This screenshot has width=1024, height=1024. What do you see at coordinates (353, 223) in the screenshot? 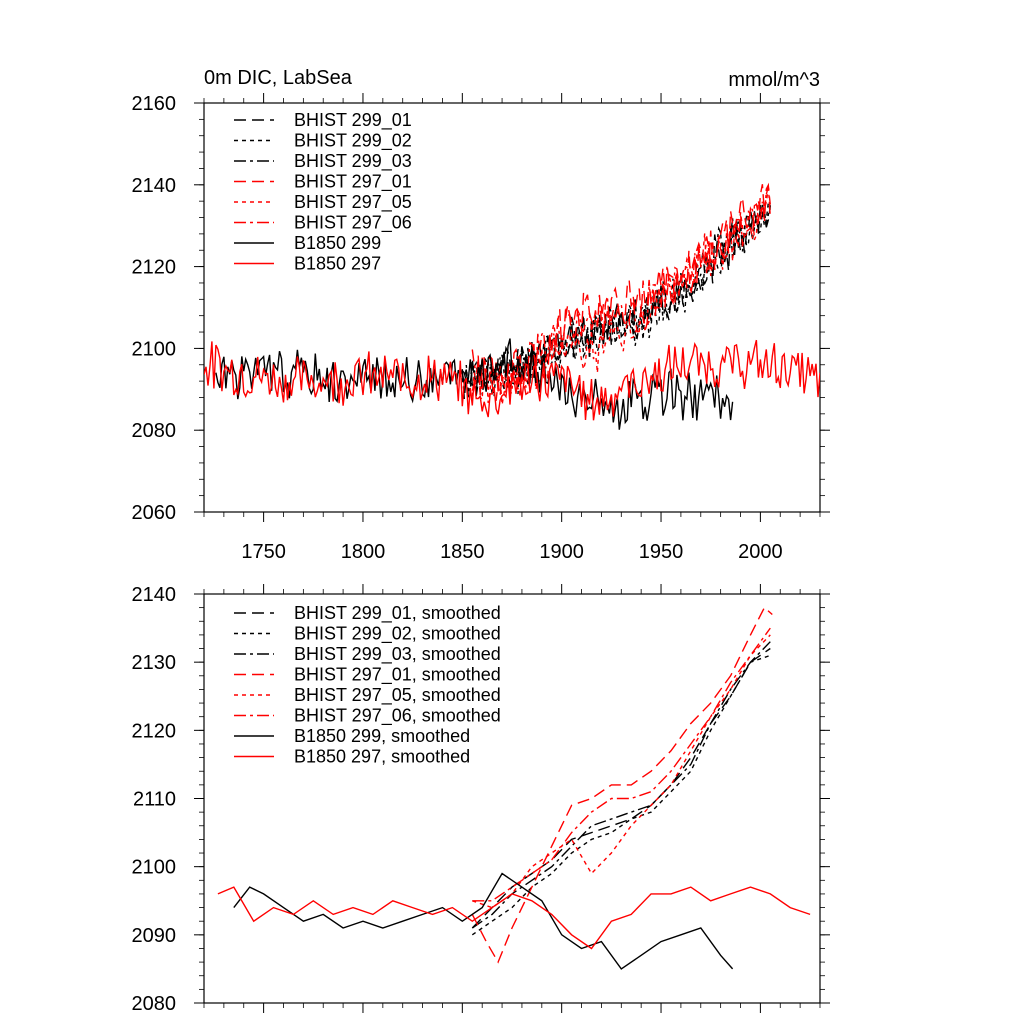
I see `legend-label: BHIST 297_06` at bounding box center [353, 223].